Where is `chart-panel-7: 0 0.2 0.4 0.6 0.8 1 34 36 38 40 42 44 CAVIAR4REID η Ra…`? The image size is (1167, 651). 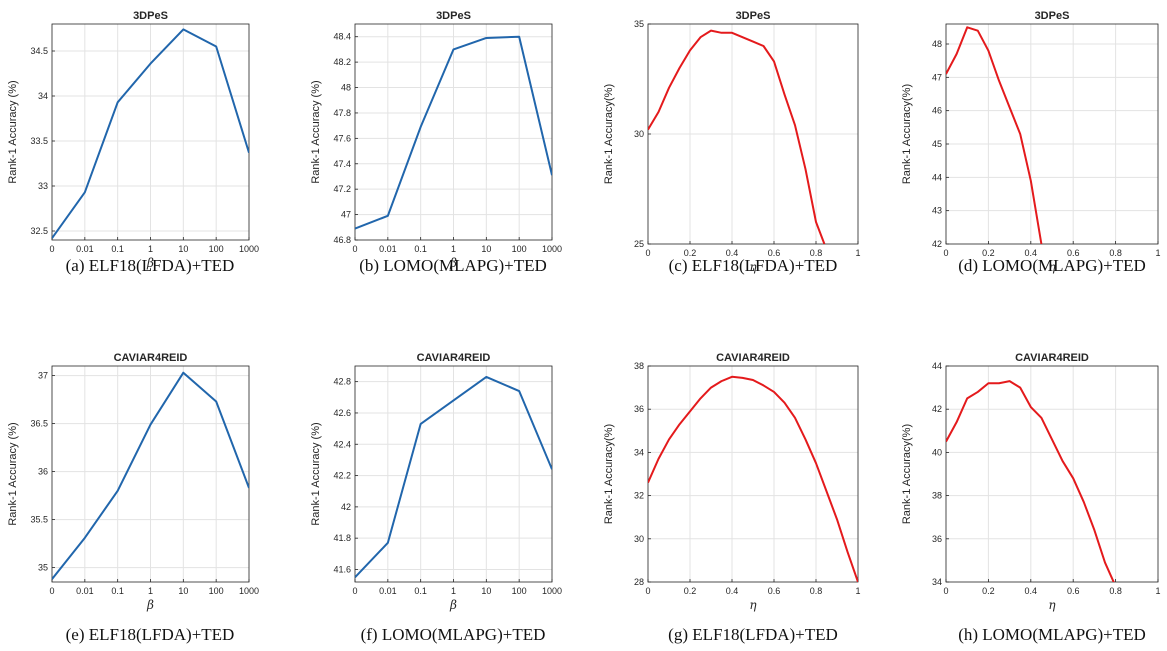 chart-panel-7: 0 0.2 0.4 0.6 0.8 1 34 36 38 40 42 44 CAVIAR4REID η Ra… is located at coordinates (1031, 498).